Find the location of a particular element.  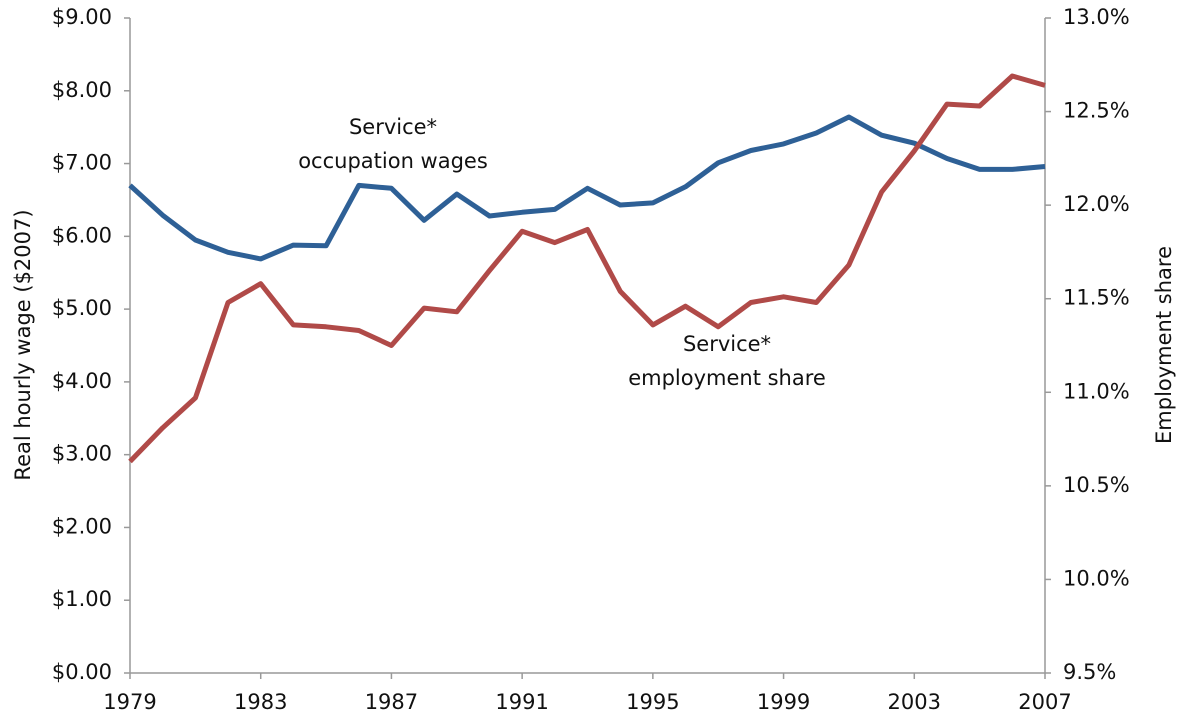

y2-tick-label: 10.5% is located at coordinates (1096, 485).